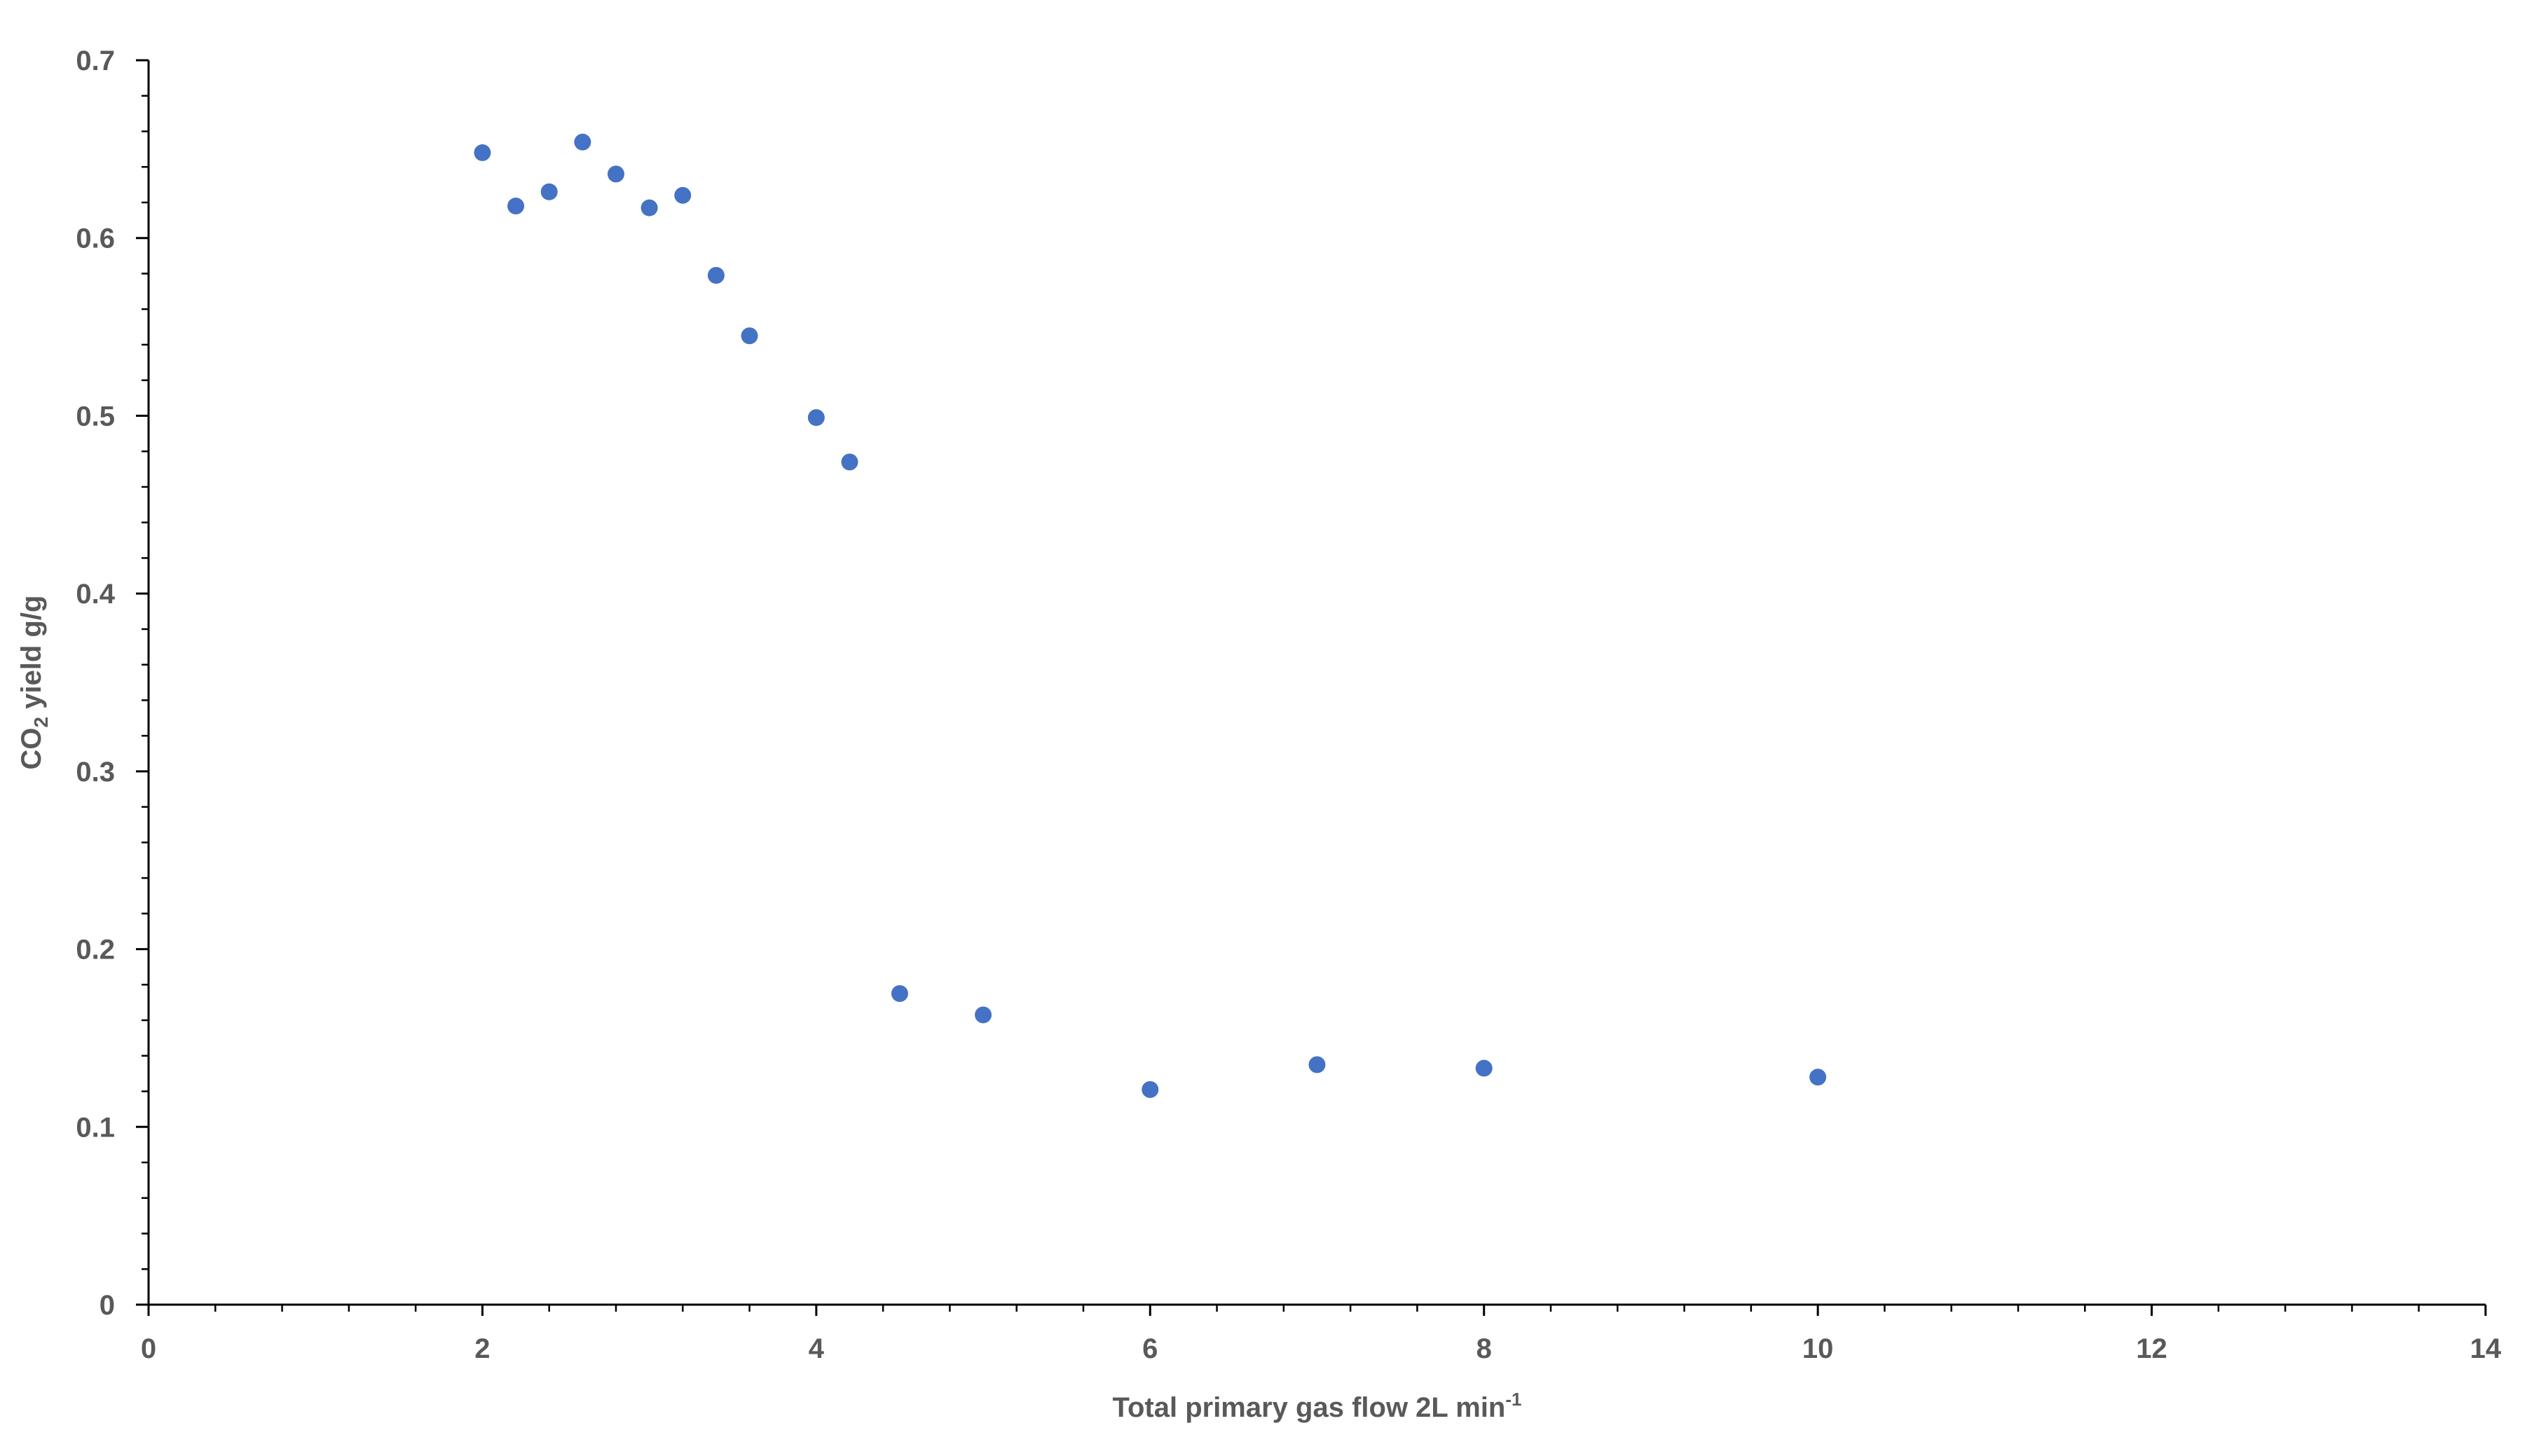  What do you see at coordinates (95, 1127) in the screenshot?
I see `y-tick-label: 0.1` at bounding box center [95, 1127].